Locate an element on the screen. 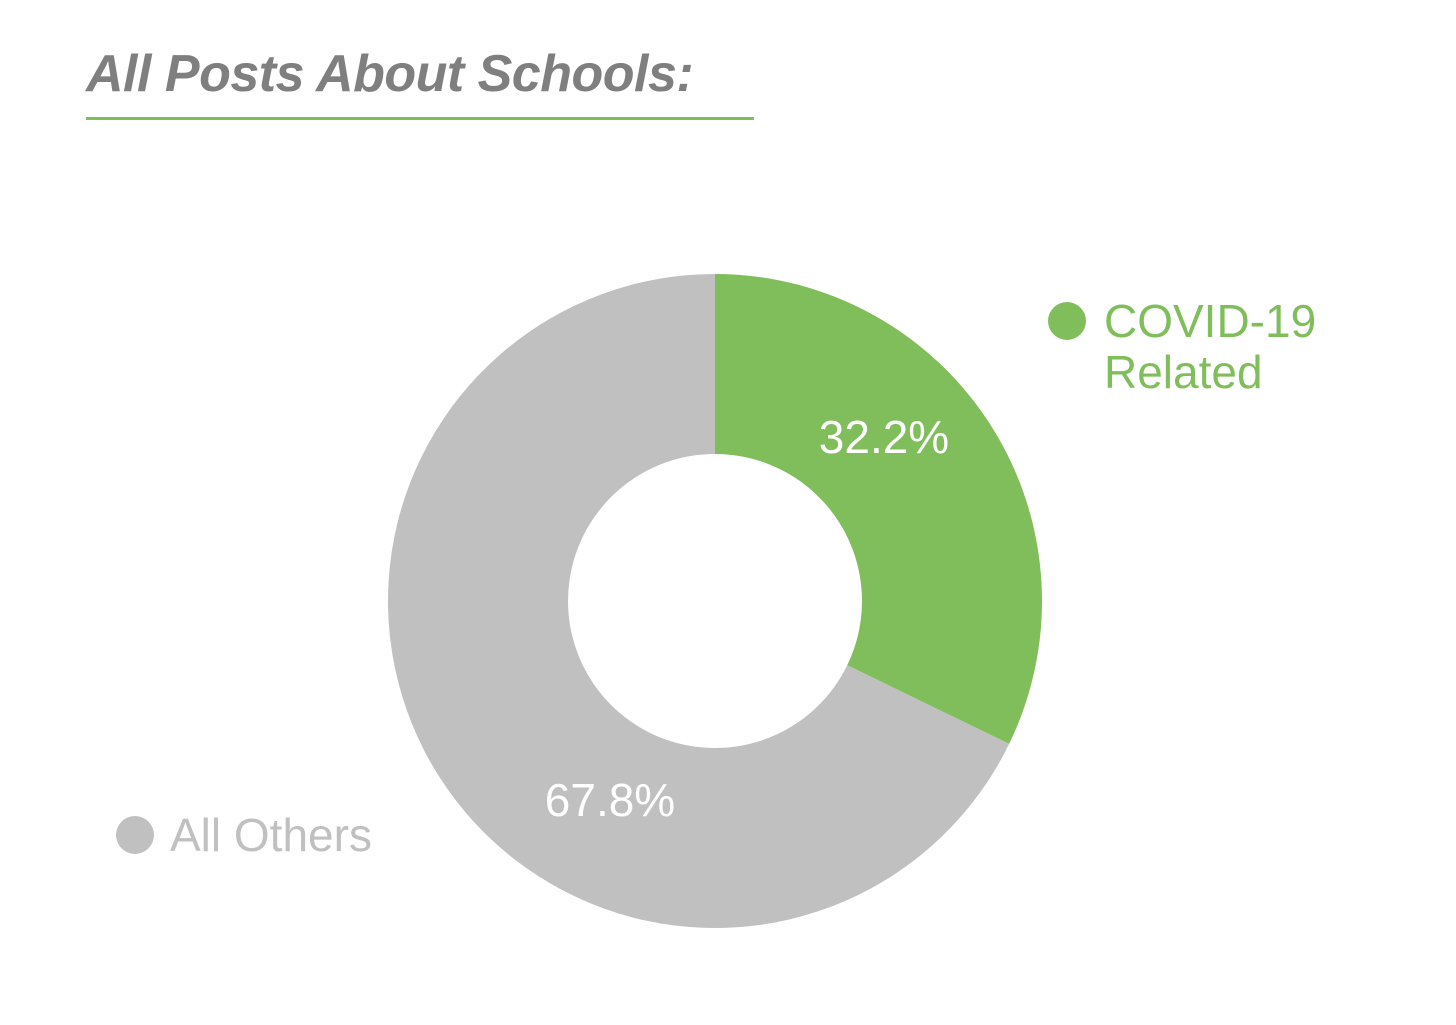 This screenshot has height=1025, width=1456. legend-marker-others is located at coordinates (135, 835).